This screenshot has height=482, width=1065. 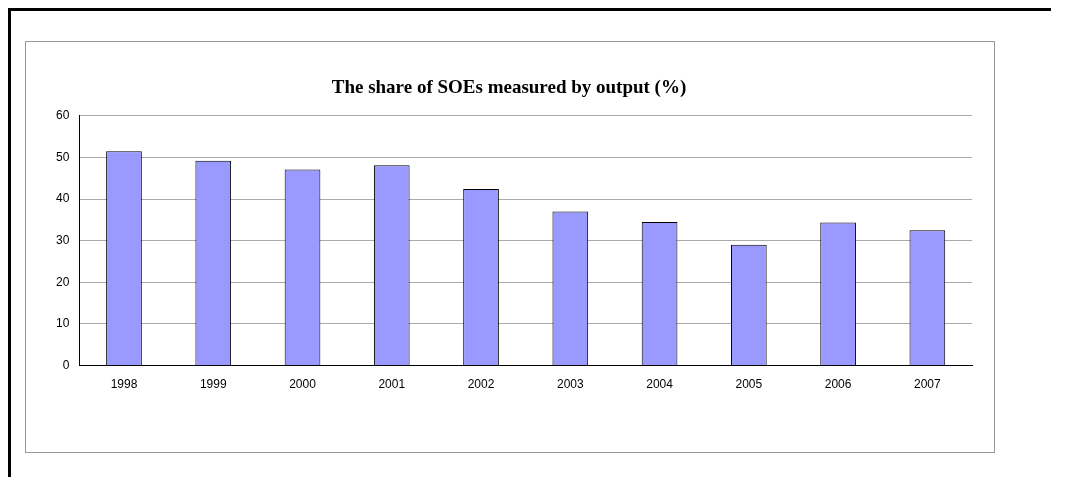 What do you see at coordinates (838, 384) in the screenshot?
I see `x-tick-label: 2006` at bounding box center [838, 384].